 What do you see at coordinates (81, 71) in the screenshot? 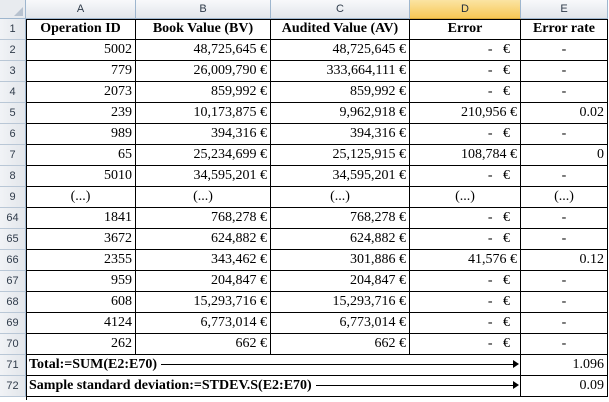
I see `operation-id-cell: 779` at bounding box center [81, 71].